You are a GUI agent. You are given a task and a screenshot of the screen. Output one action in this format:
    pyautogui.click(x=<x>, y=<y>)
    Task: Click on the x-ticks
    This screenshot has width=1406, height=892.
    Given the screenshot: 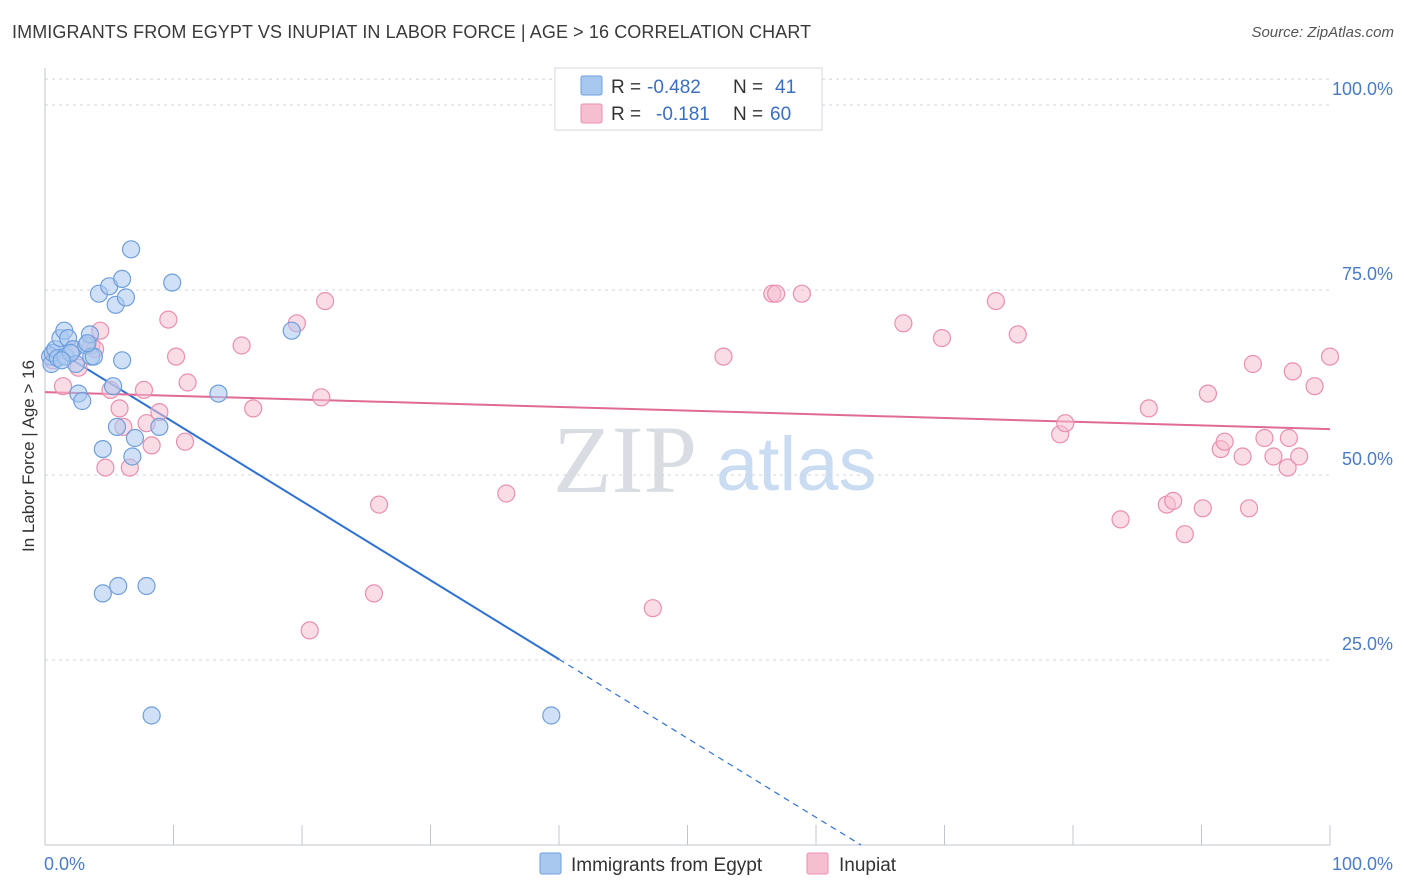 What is the action you would take?
    pyautogui.click(x=687, y=835)
    